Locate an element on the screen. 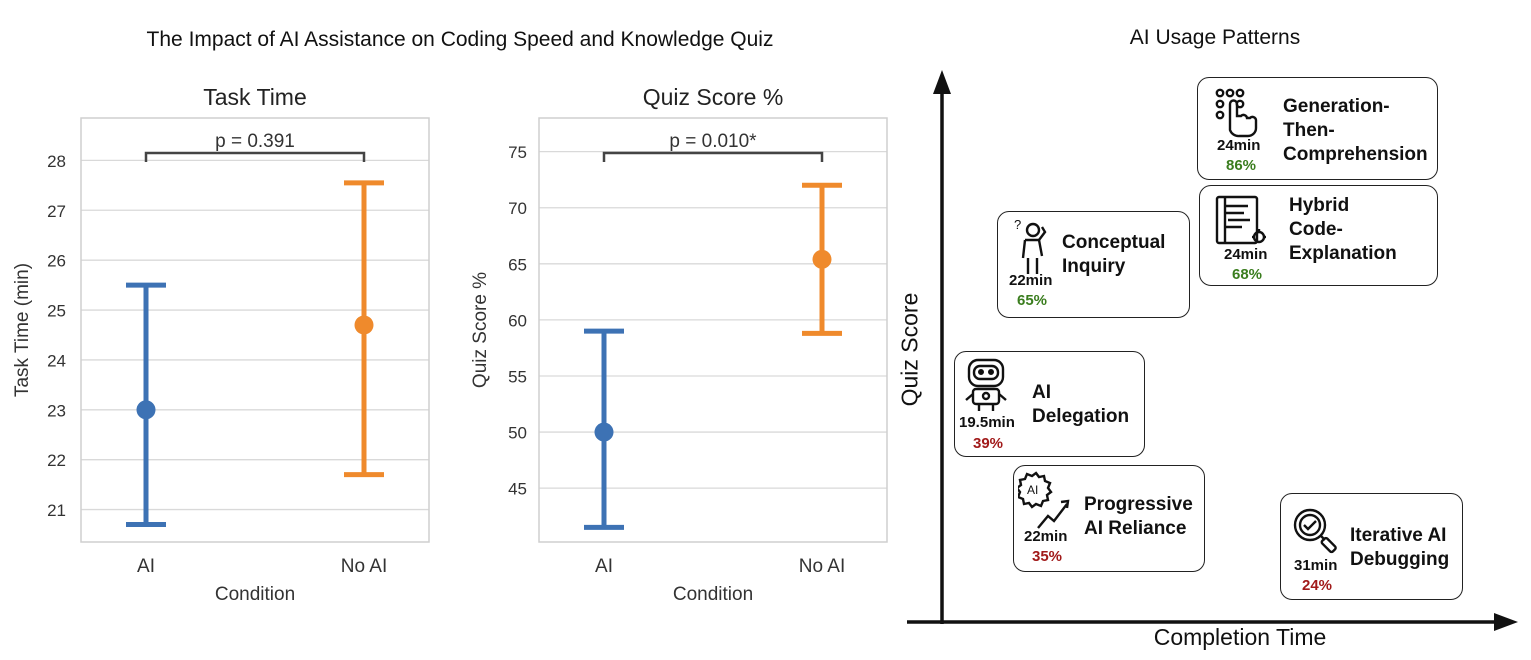  pattern-name-line: Then- is located at coordinates (1309, 130).